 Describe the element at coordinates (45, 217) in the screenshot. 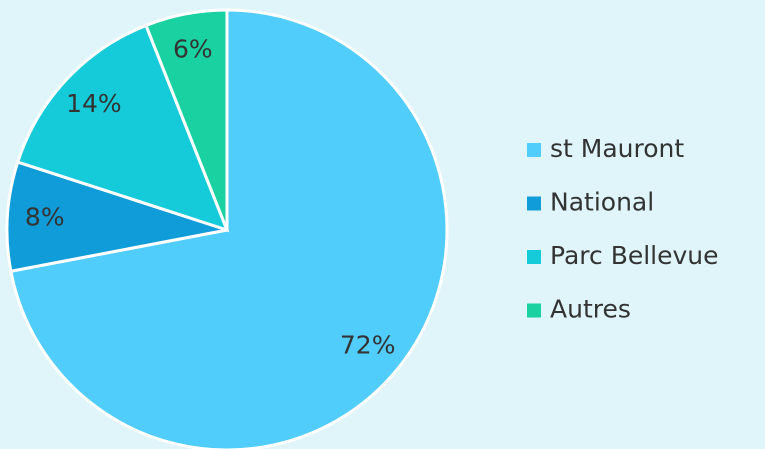

I see `data-label: 8%` at that location.